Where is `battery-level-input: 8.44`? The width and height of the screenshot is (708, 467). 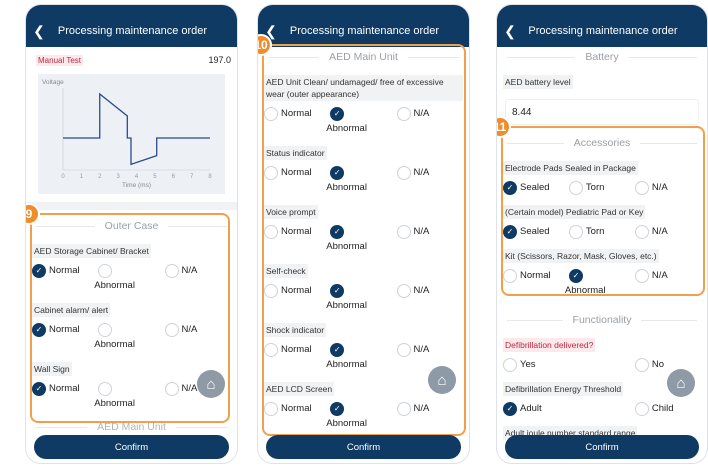 battery-level-input: 8.44 is located at coordinates (602, 112).